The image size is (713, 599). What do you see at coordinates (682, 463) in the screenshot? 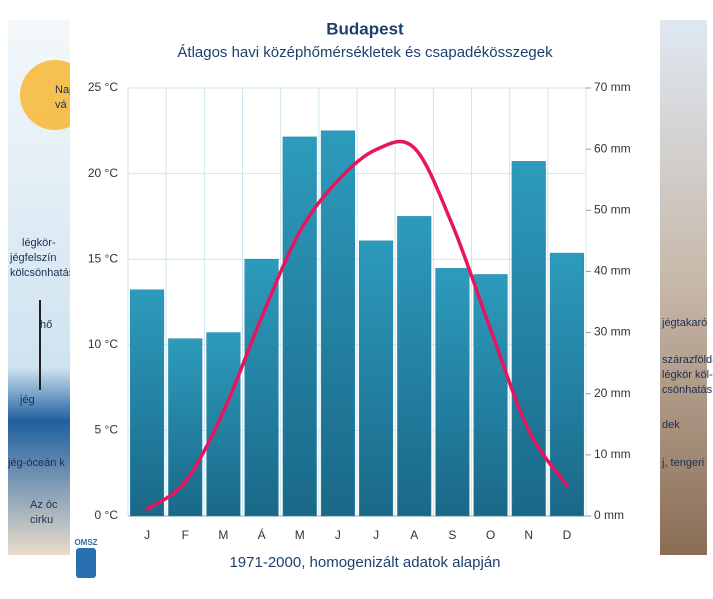
I see `background-text: j, tengeri` at bounding box center [682, 463].